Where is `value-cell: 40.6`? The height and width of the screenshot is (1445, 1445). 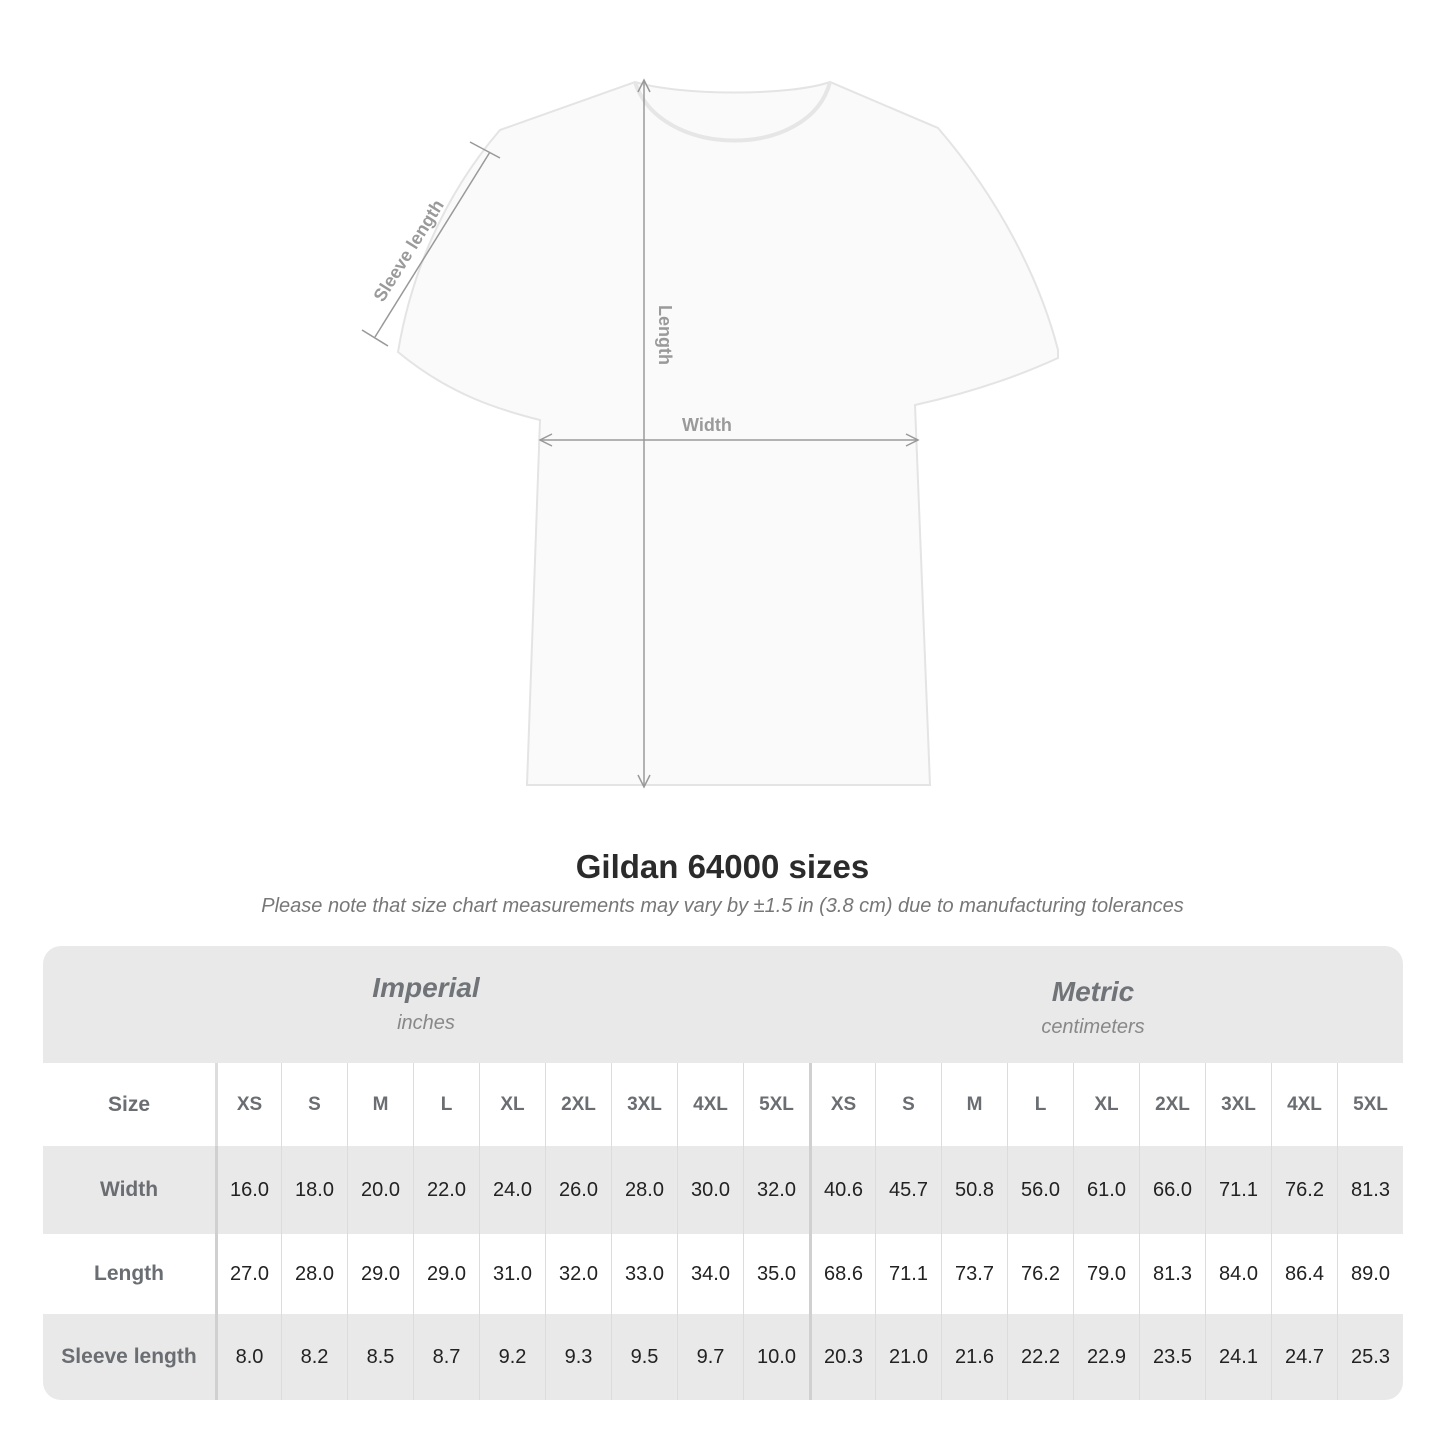
value-cell: 40.6 is located at coordinates (842, 1190).